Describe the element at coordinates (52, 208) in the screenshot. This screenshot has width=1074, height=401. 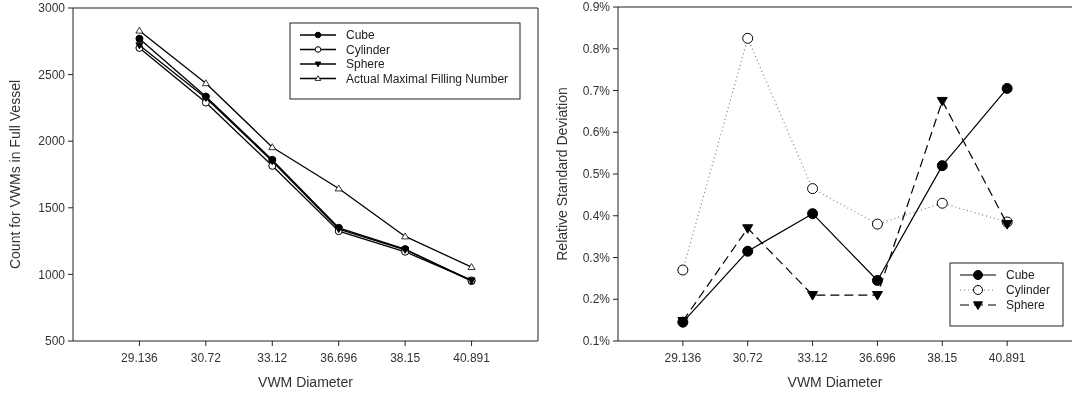
I see `y-tick-label: 1500` at that location.